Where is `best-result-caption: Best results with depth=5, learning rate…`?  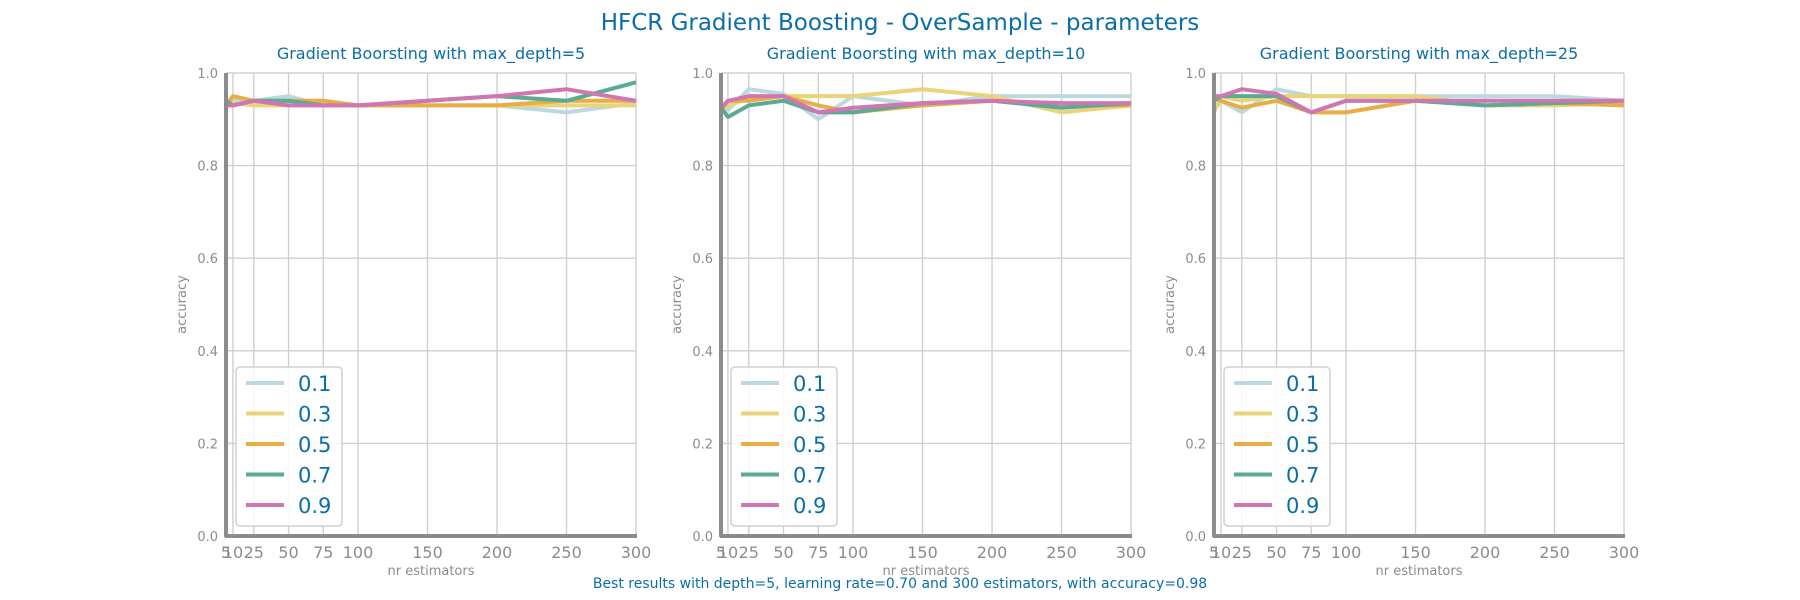
best-result-caption: Best results with depth=5, learning rate… is located at coordinates (900, 584).